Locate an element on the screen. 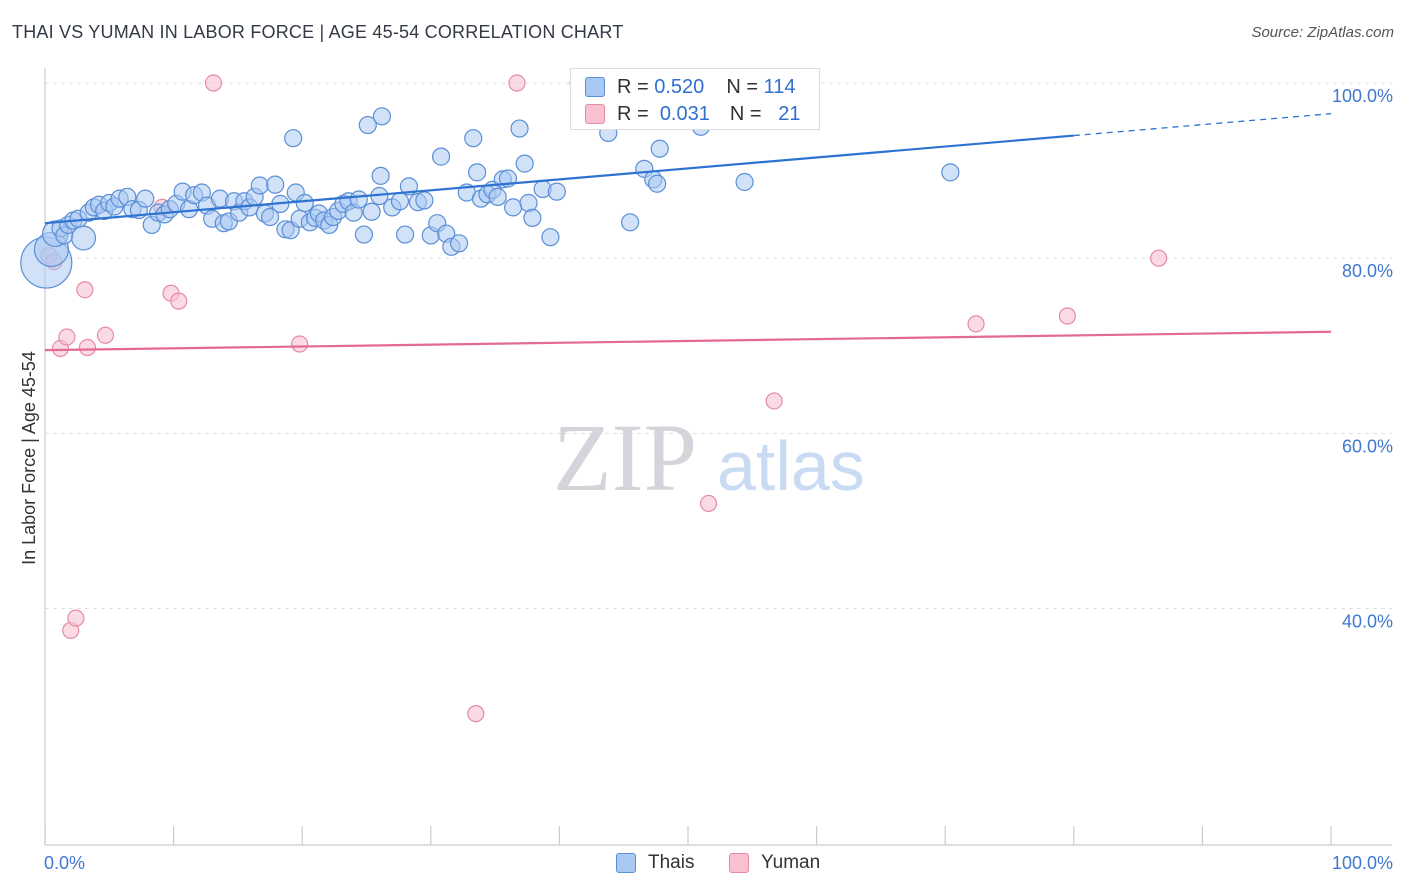  thai-n-value: 114 is located at coordinates (779, 86).